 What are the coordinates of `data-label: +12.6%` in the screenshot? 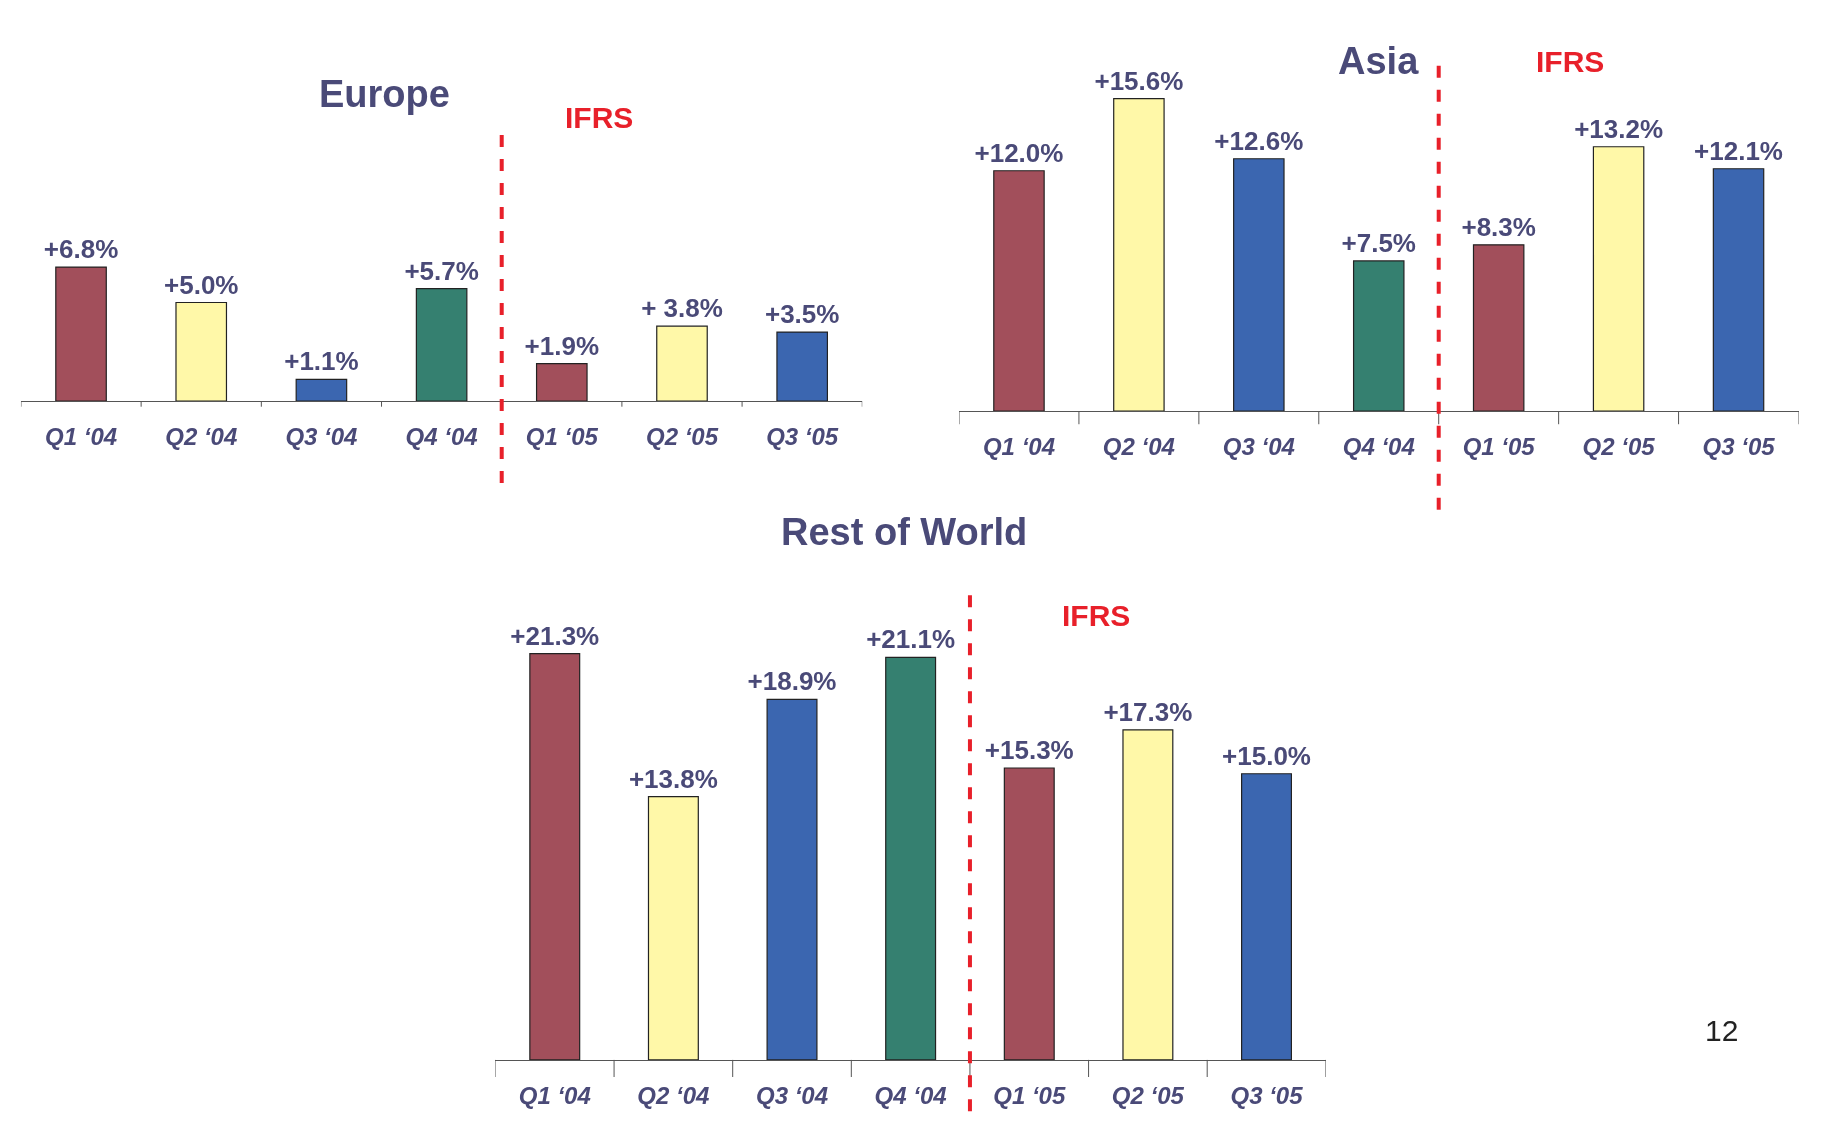 It's located at (1259, 140).